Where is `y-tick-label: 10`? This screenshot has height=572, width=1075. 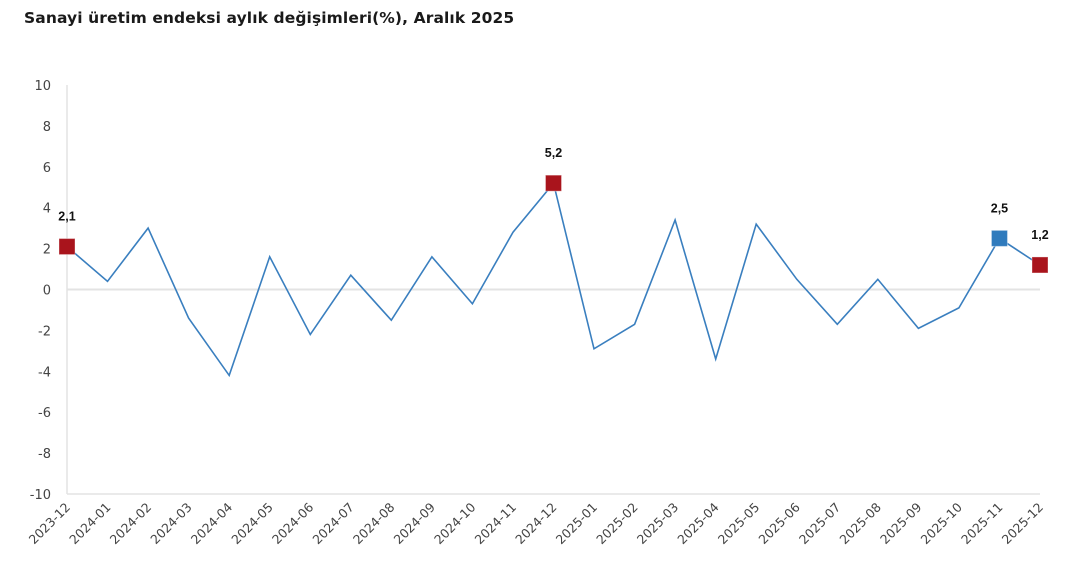 y-tick-label: 10 is located at coordinates (42, 86).